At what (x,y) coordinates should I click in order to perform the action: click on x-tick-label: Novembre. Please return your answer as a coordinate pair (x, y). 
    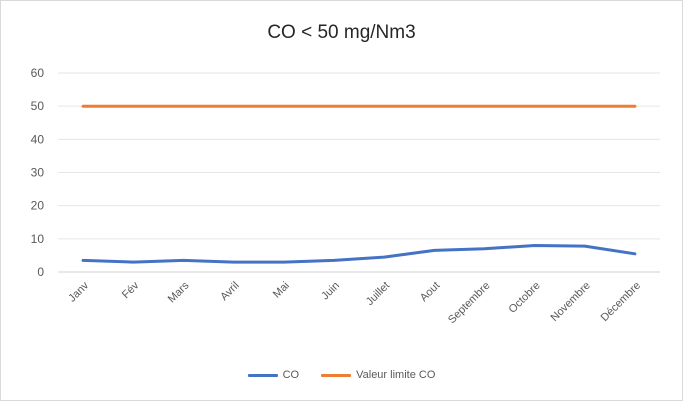
    Looking at the image, I should click on (571, 302).